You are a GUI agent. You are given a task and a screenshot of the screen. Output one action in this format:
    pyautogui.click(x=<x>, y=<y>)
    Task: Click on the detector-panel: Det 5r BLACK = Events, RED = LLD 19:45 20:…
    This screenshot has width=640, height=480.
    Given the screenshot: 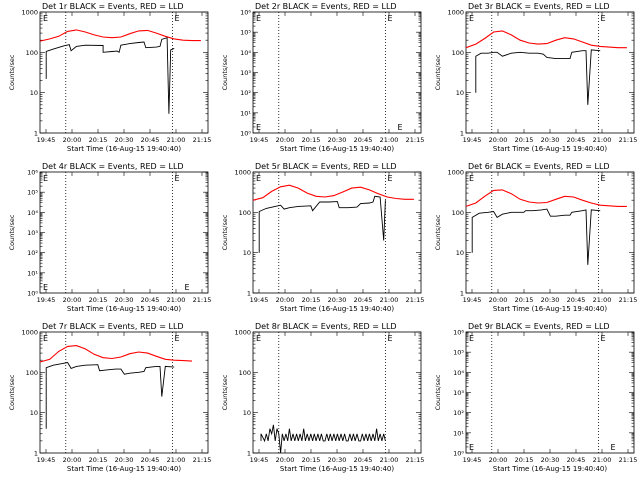 What is the action you would take?
    pyautogui.click(x=322, y=237)
    